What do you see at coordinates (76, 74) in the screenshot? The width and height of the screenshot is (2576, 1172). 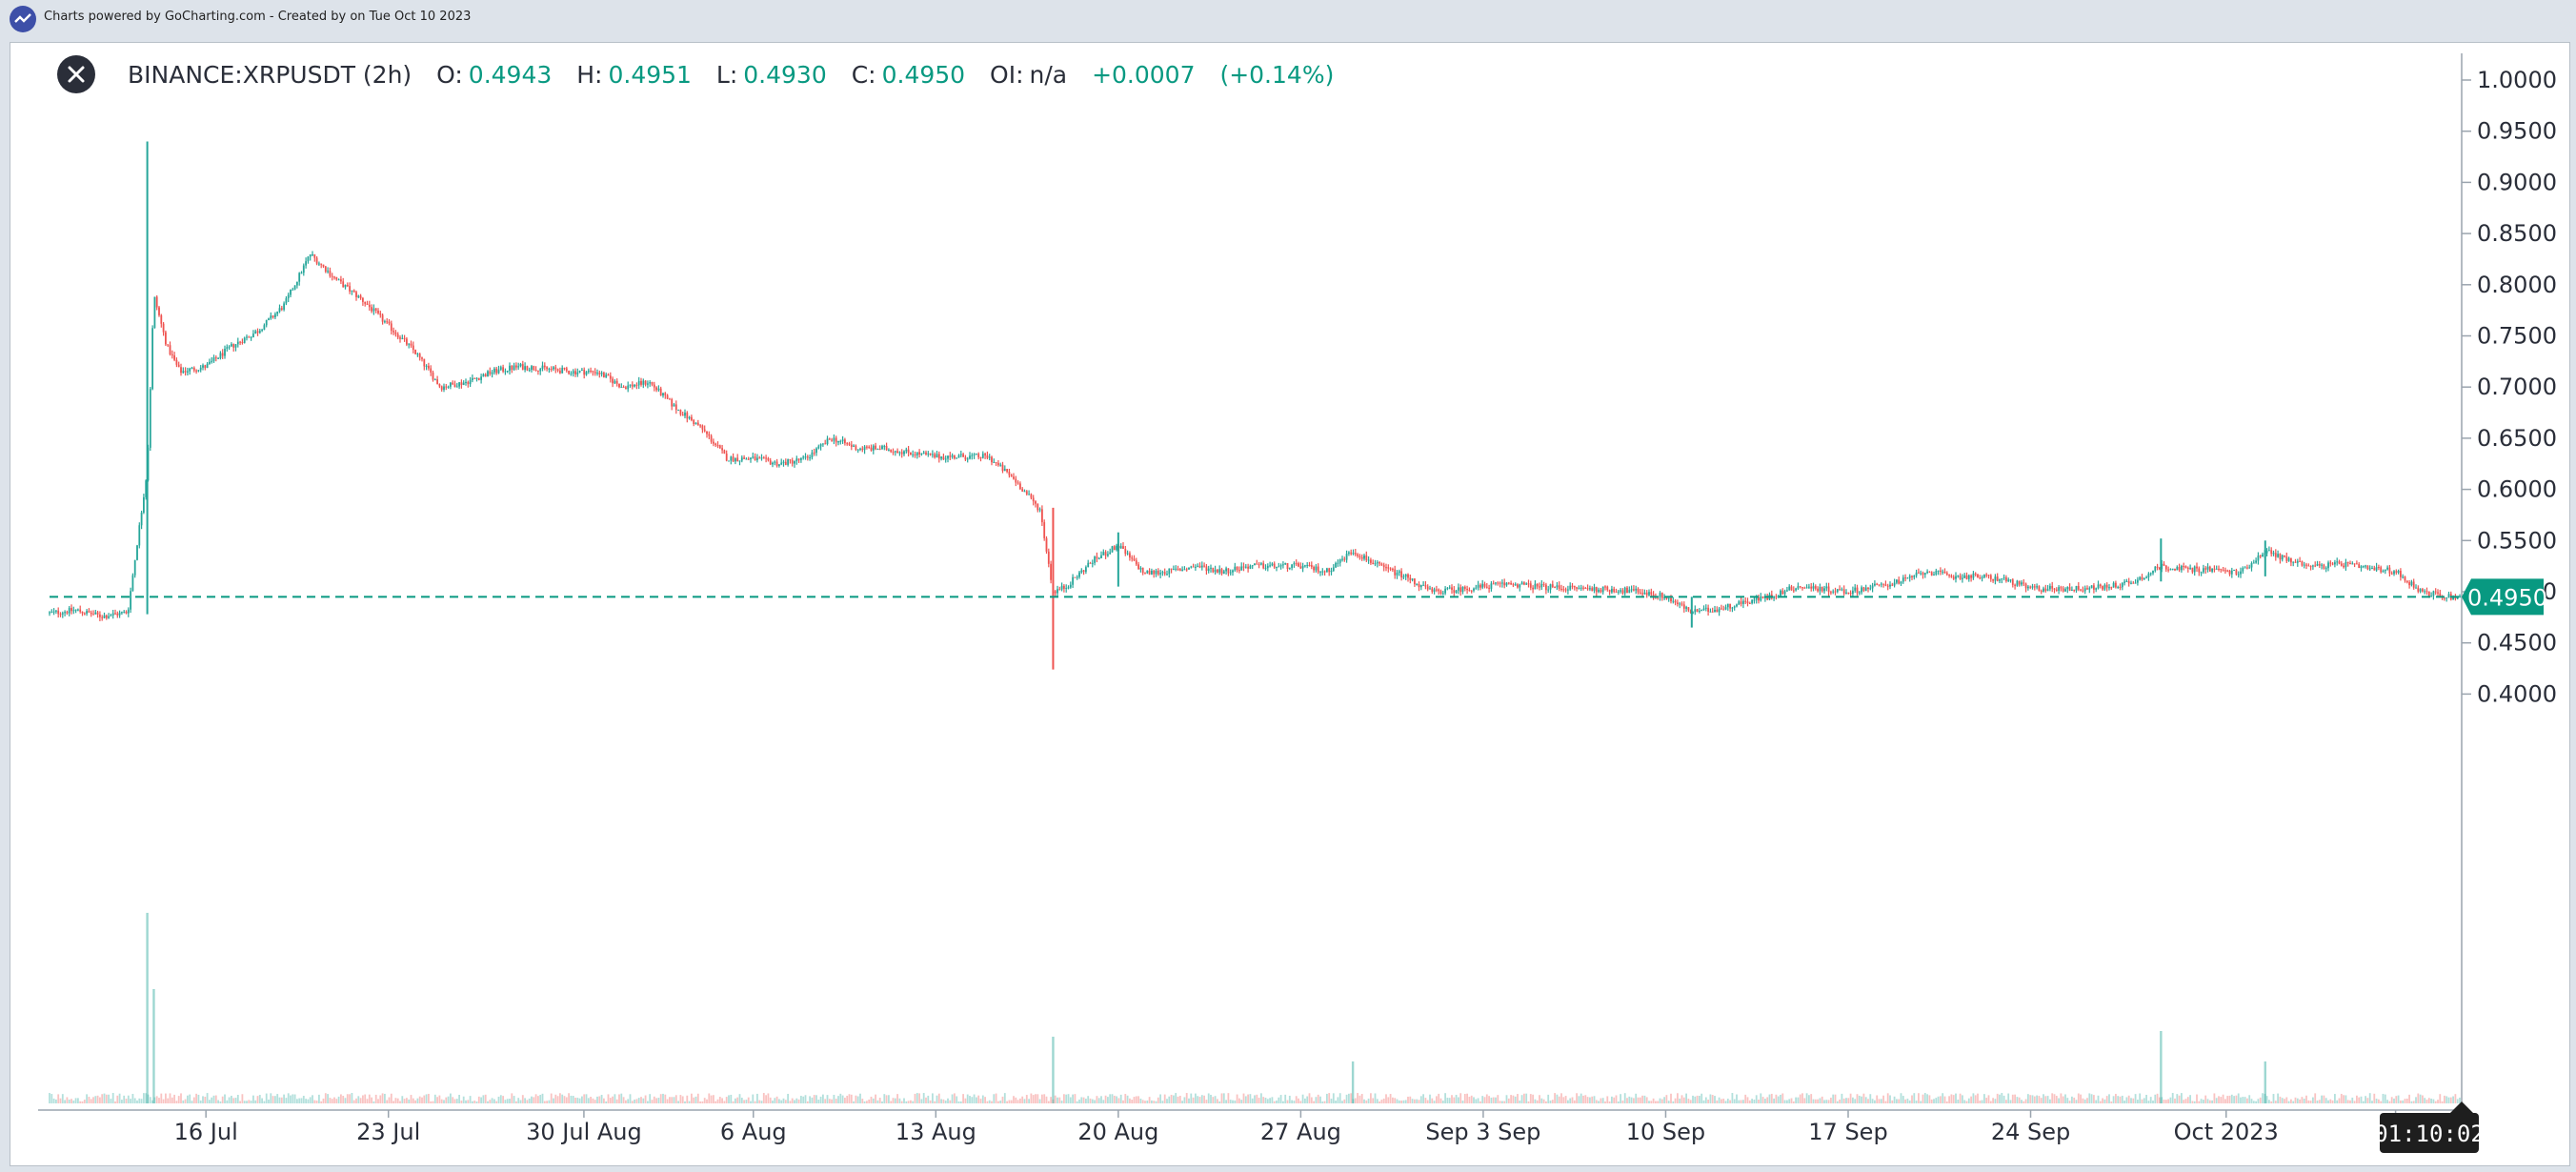 I see `close-icon` at bounding box center [76, 74].